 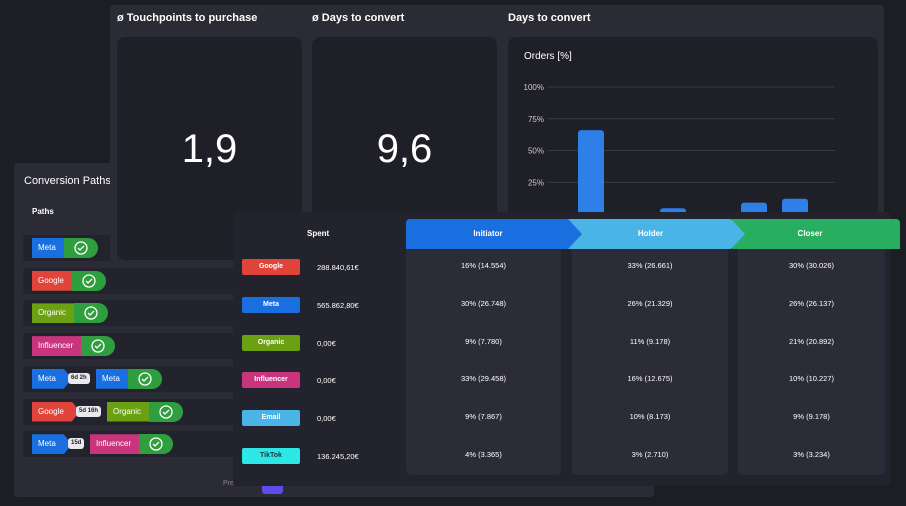 What do you see at coordinates (536, 182) in the screenshot?
I see `y-tick-label: 25%` at bounding box center [536, 182].